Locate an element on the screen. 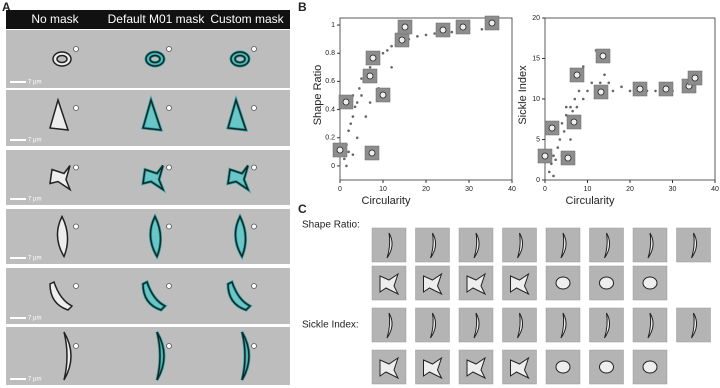 The width and height of the screenshot is (720, 388). x-tick-label: 20 is located at coordinates (630, 189).